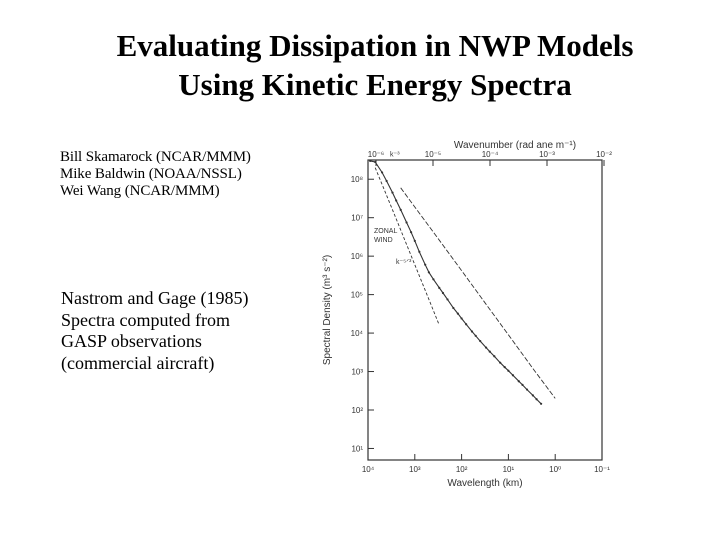 The width and height of the screenshot is (720, 540). I want to click on y-tick-label: 10⁴, so click(357, 333).